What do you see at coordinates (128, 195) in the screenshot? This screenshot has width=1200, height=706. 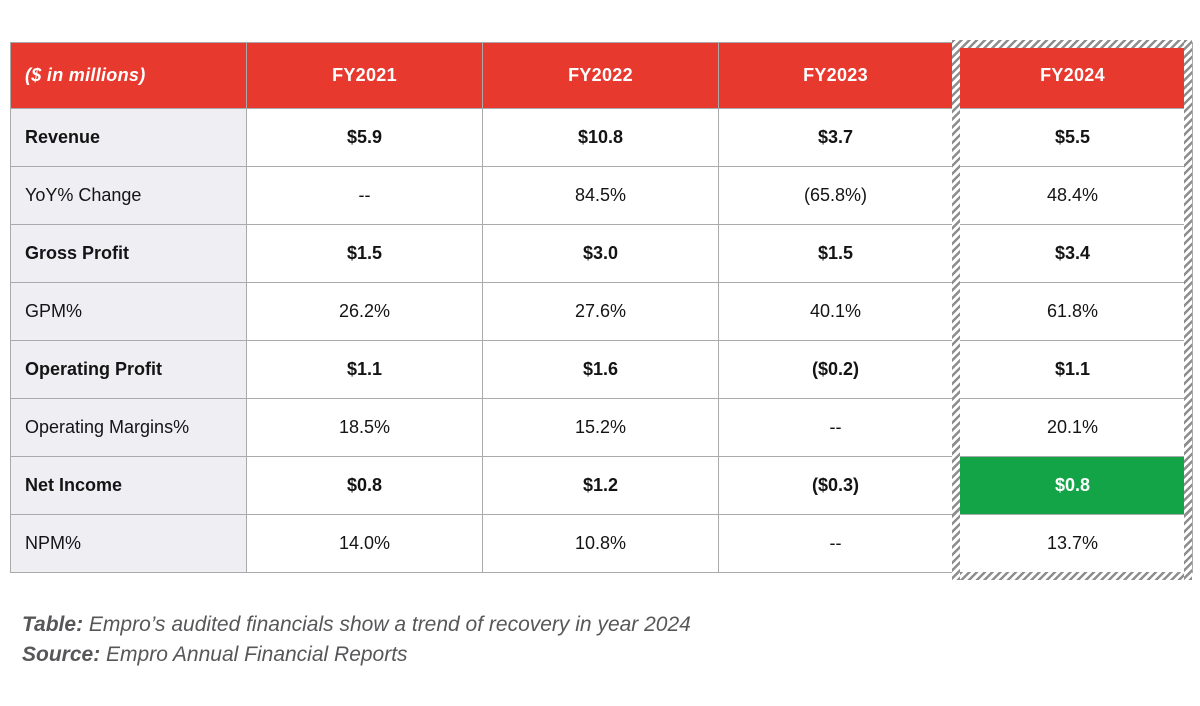 I see `row-label: YoY% Change` at bounding box center [128, 195].